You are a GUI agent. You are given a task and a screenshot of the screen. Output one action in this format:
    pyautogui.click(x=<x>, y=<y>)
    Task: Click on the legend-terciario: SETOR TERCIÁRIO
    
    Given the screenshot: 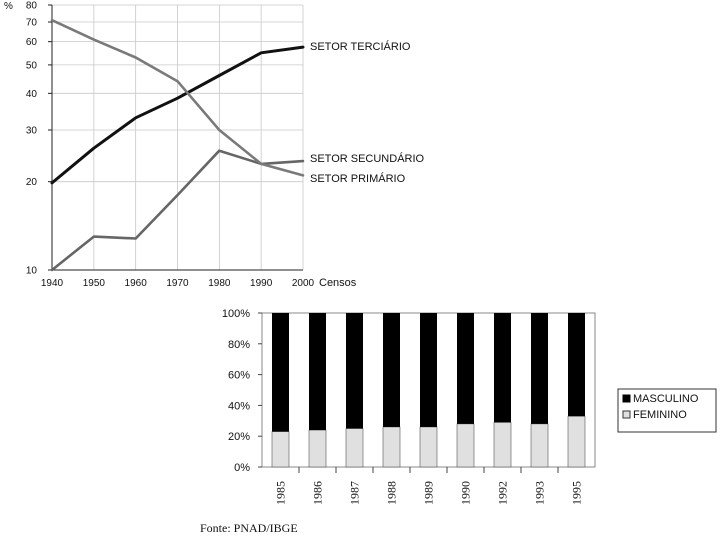 What is the action you would take?
    pyautogui.click(x=360, y=46)
    